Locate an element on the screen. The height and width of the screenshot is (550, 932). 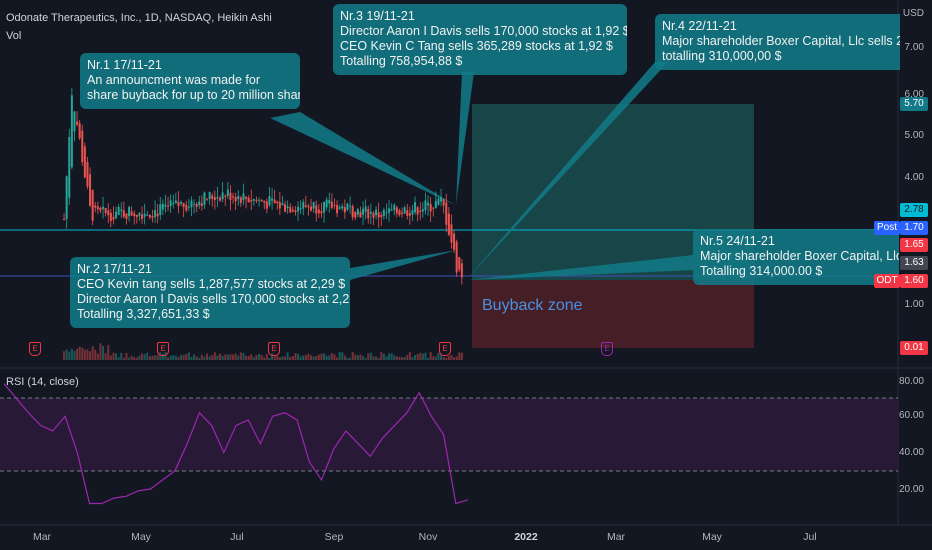
time-tick: Sep is located at coordinates (334, 537).